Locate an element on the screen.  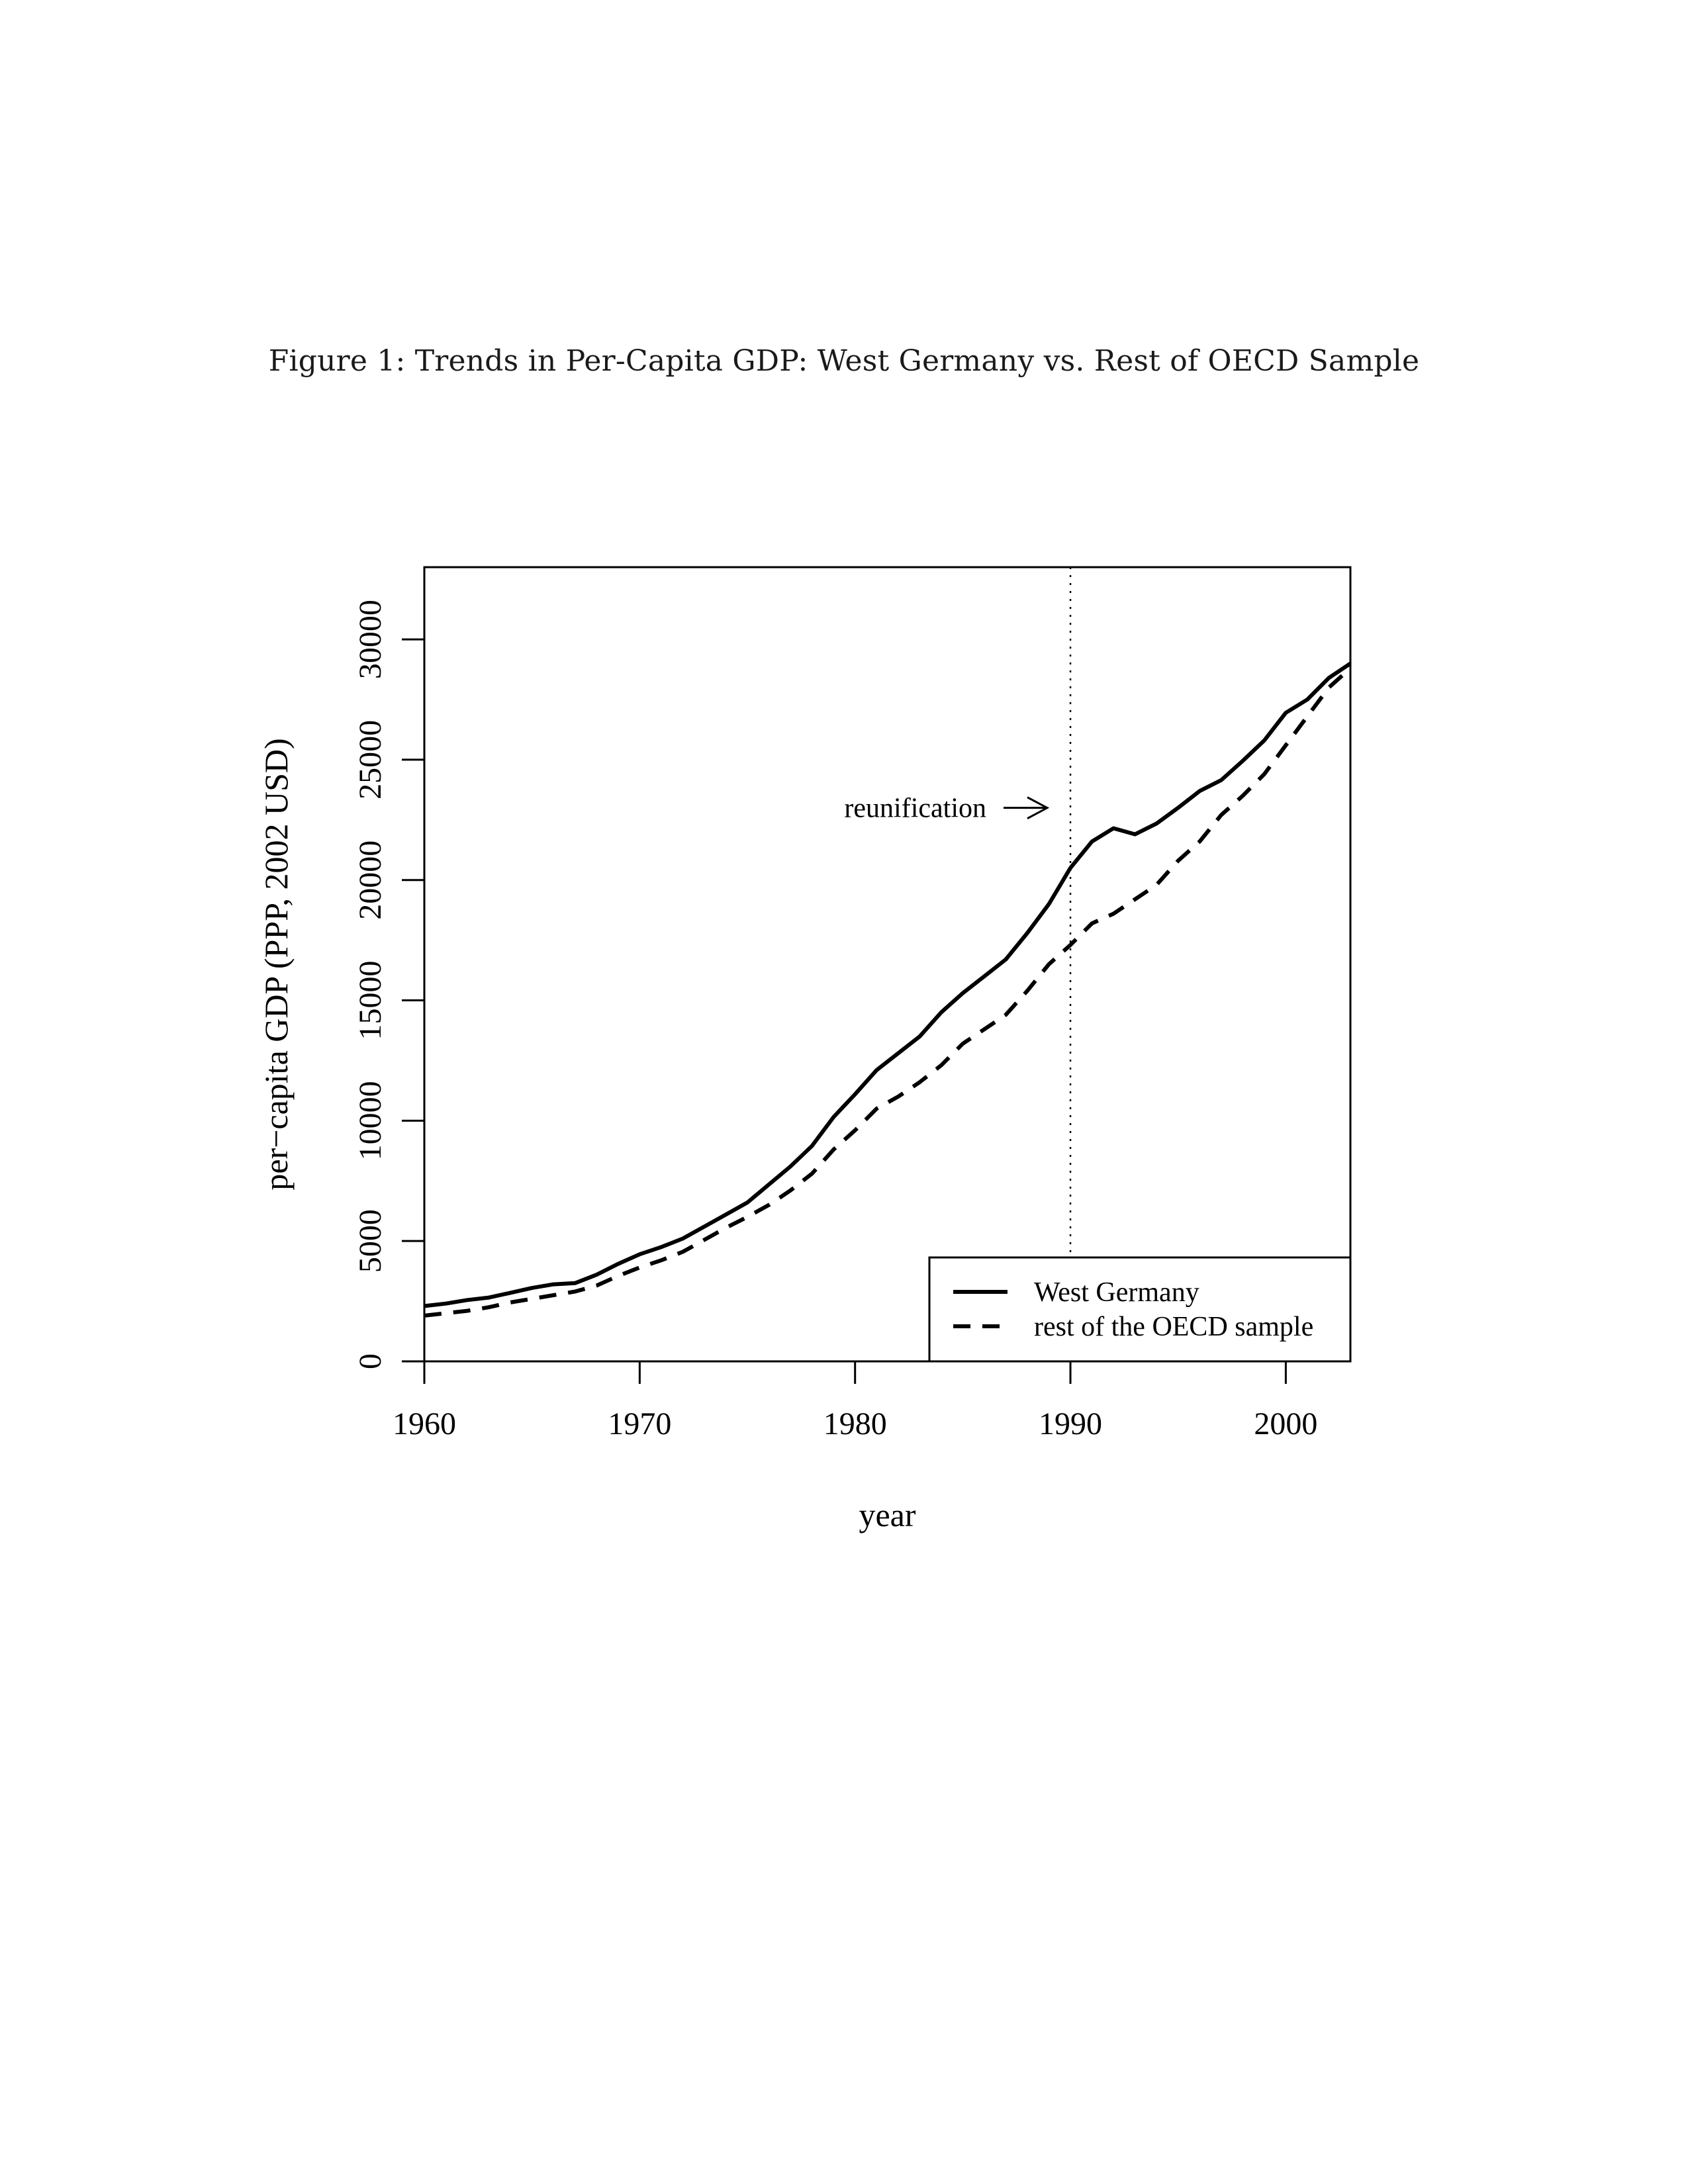
legend-entry-west-germany: West Germany is located at coordinates (1116, 1292).